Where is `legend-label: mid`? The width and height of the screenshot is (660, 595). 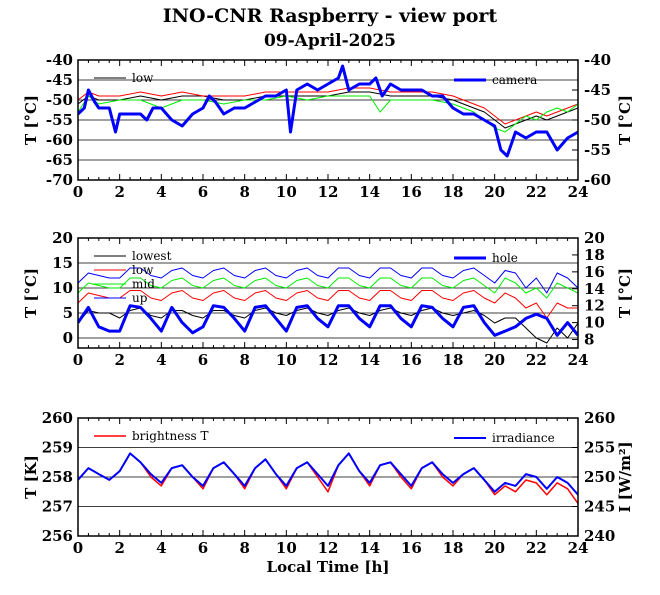 legend-label: mid is located at coordinates (143, 284).